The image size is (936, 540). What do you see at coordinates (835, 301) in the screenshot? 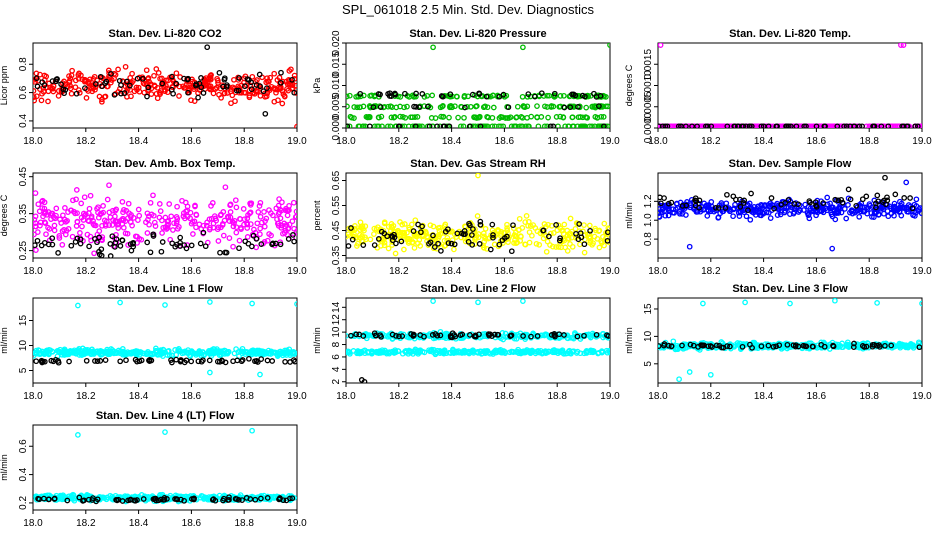
I see `data-point-outlier` at bounding box center [835, 301].